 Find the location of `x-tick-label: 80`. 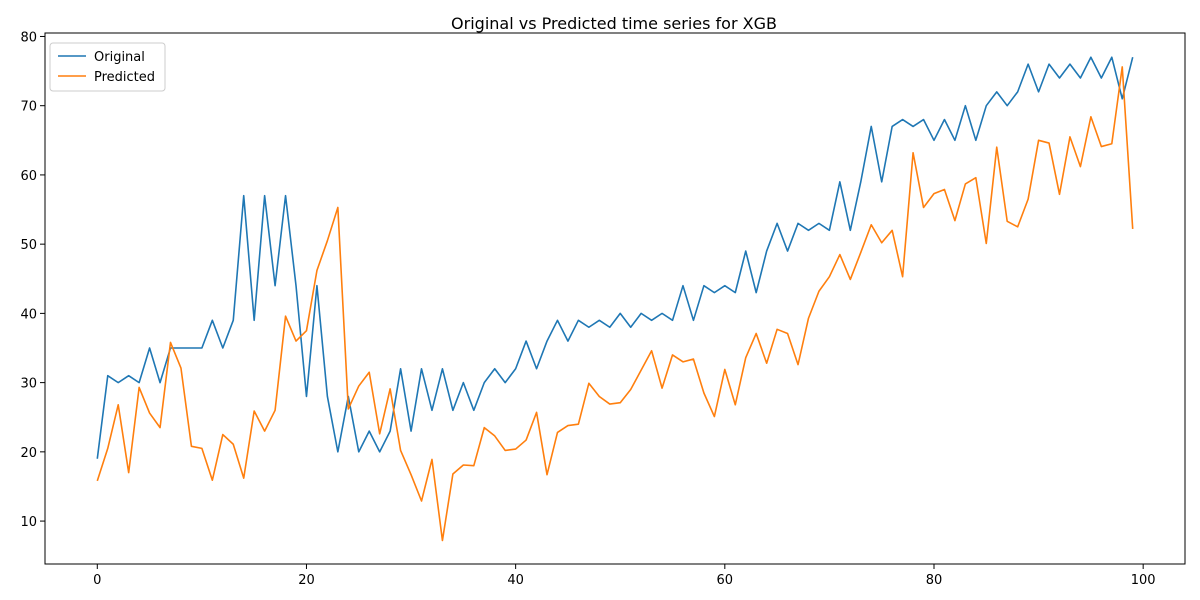

x-tick-label: 80 is located at coordinates (934, 580).